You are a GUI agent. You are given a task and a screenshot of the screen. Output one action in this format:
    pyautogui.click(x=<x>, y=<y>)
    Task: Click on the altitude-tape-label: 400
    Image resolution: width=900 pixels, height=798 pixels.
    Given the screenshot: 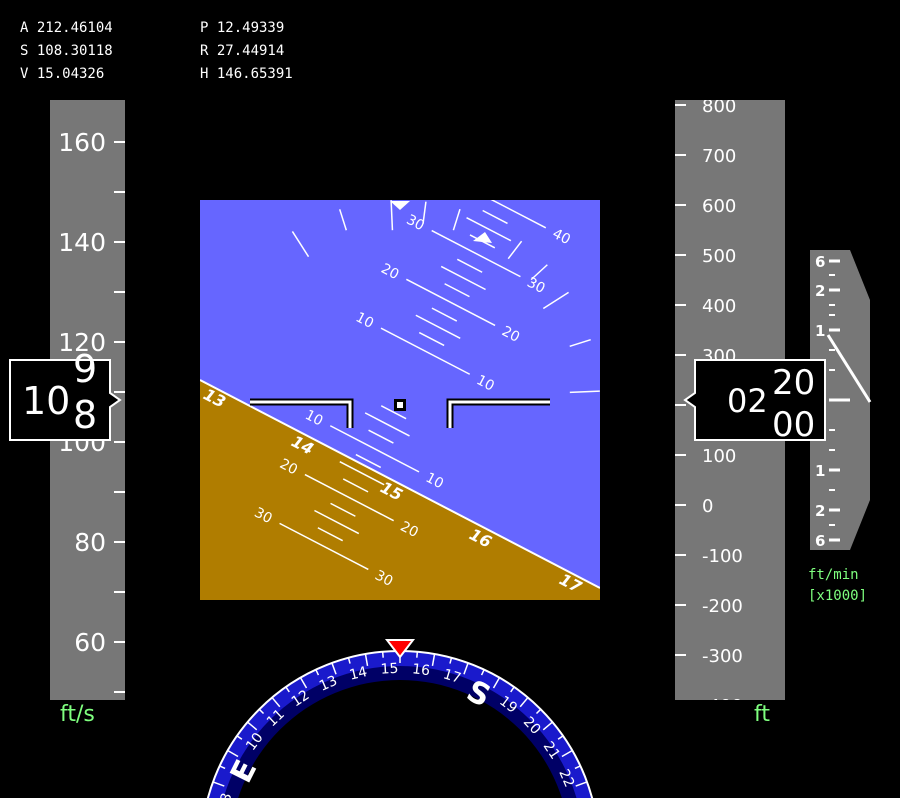 What is the action you would take?
    pyautogui.click(x=719, y=306)
    